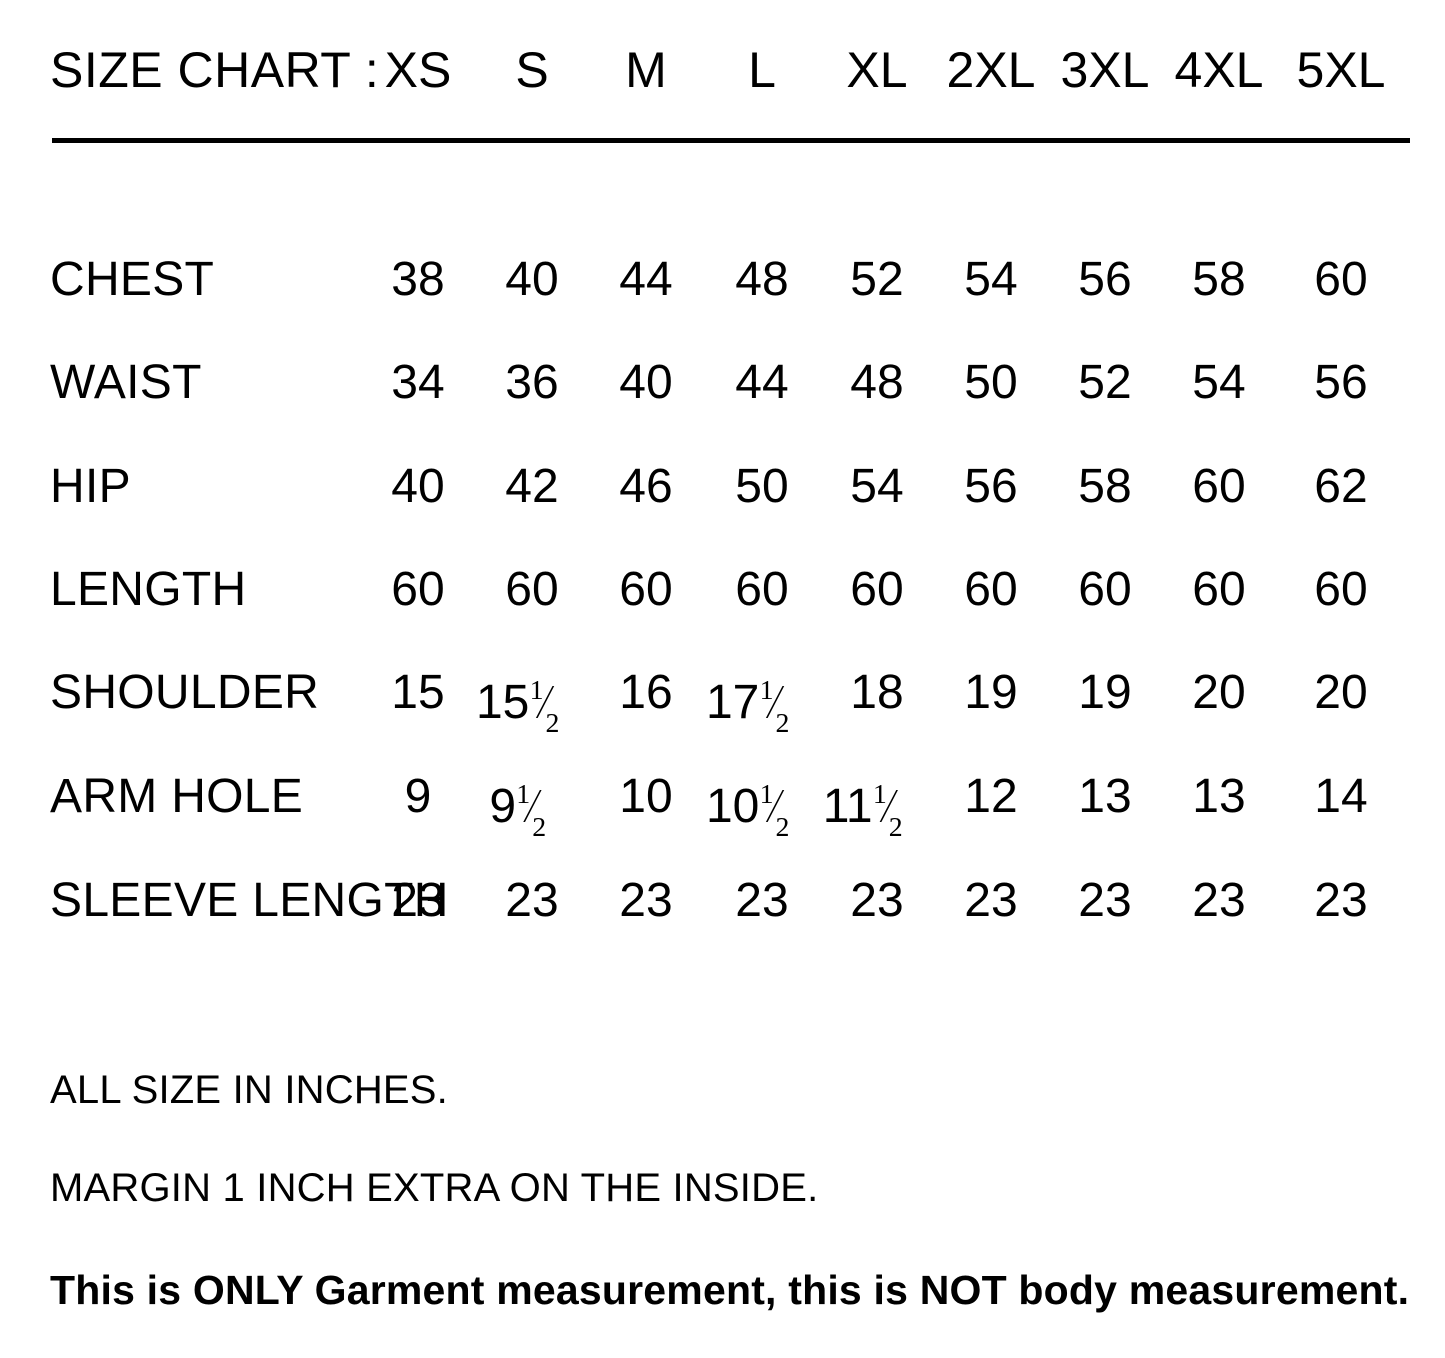 Image resolution: width=1445 pixels, height=1358 pixels. I want to click on cell-value: 151⁄2, so click(518, 707).